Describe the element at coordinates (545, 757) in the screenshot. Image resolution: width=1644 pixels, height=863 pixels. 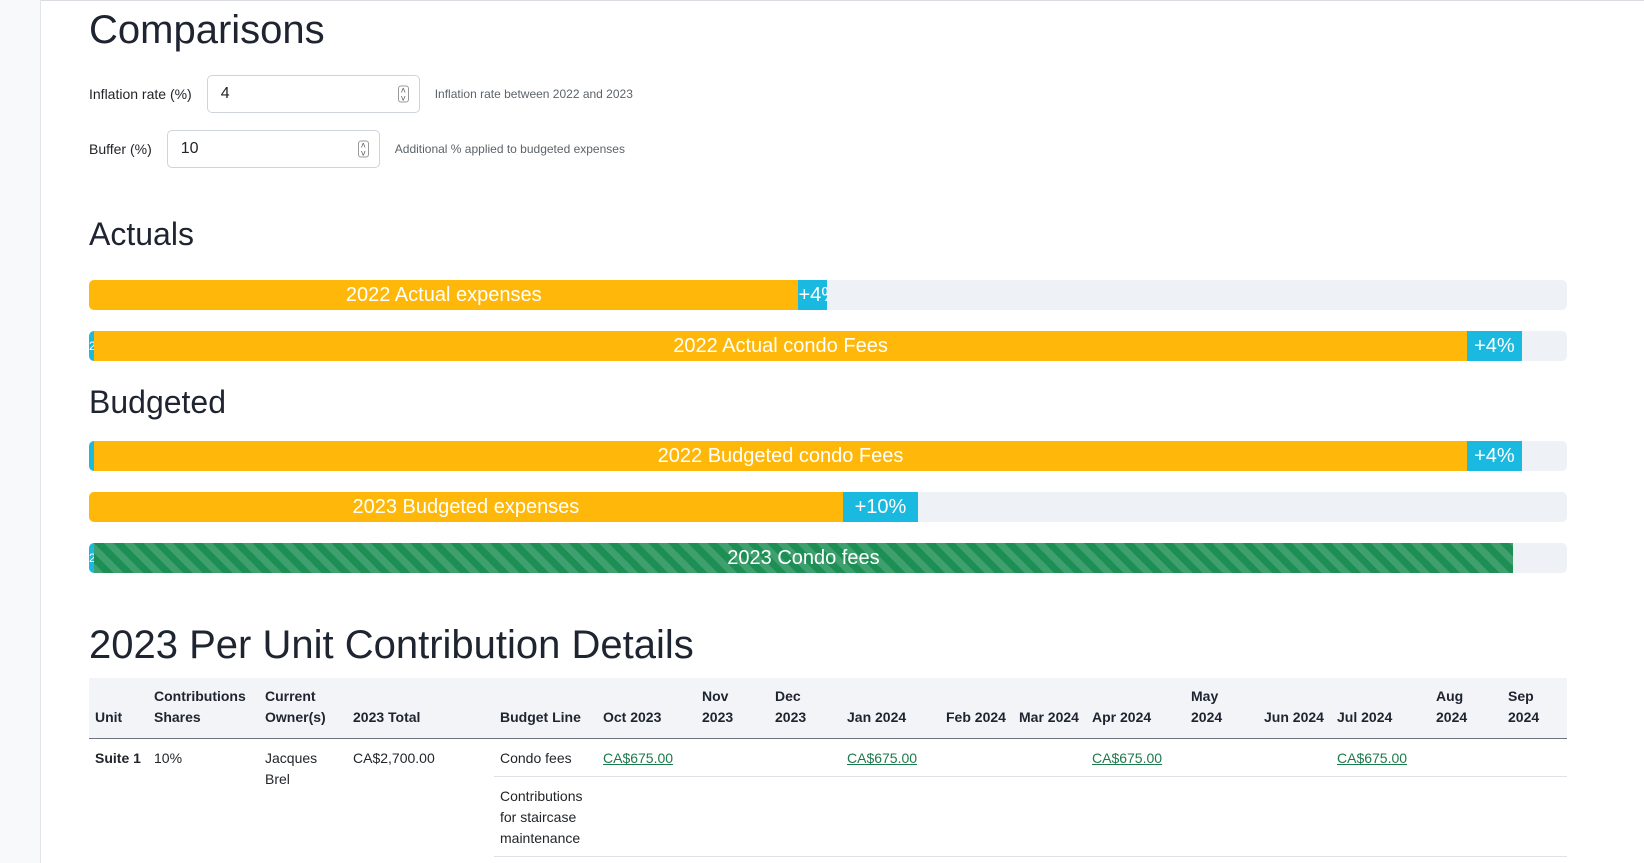
I see `budget-line-cell: Condo fees` at that location.